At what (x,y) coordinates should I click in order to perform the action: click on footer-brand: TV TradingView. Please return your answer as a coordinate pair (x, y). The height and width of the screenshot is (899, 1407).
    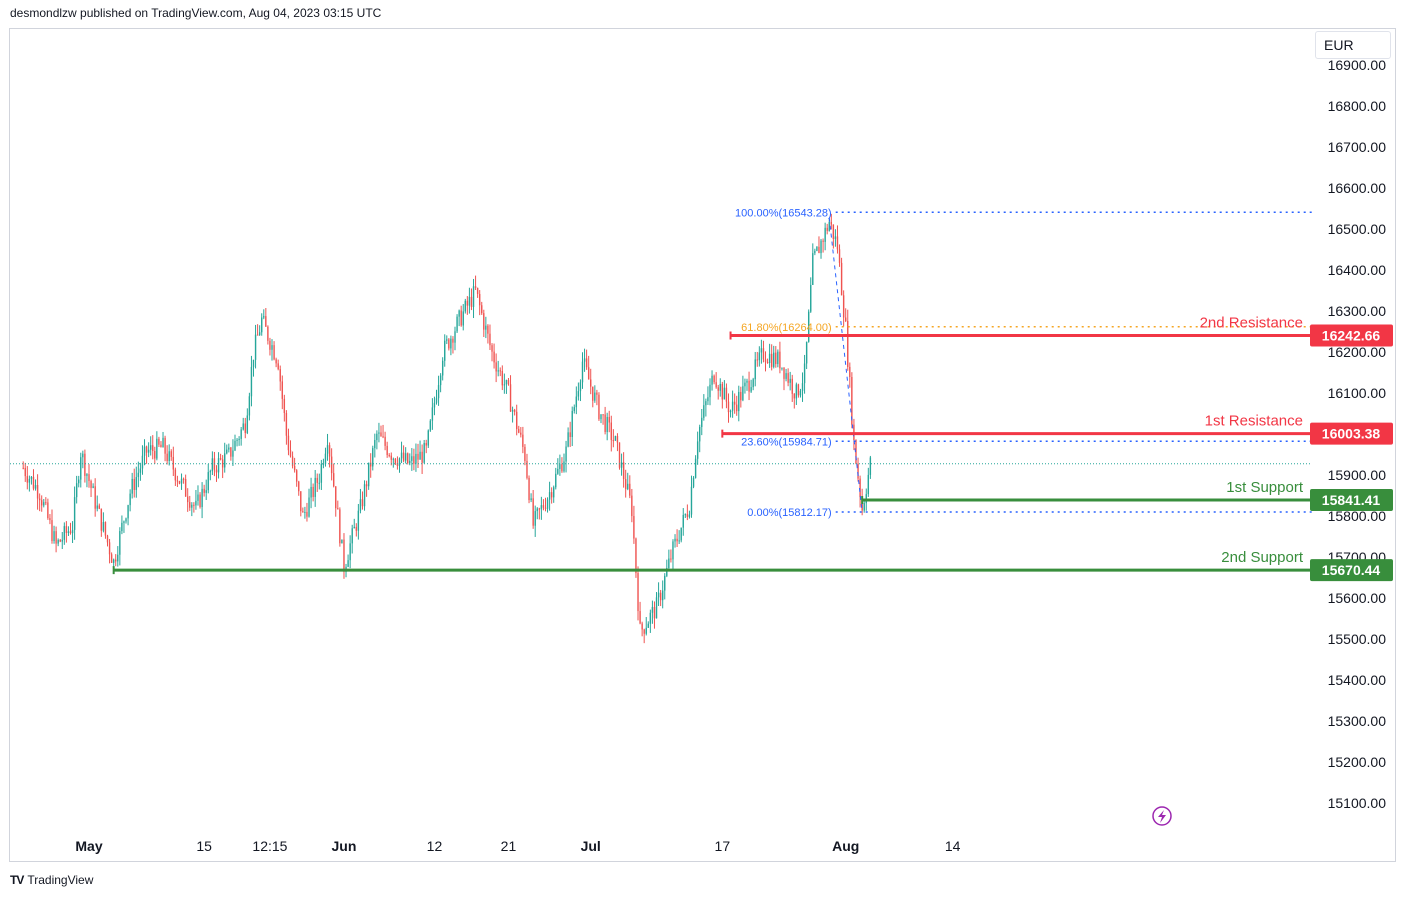
    Looking at the image, I should click on (51, 880).